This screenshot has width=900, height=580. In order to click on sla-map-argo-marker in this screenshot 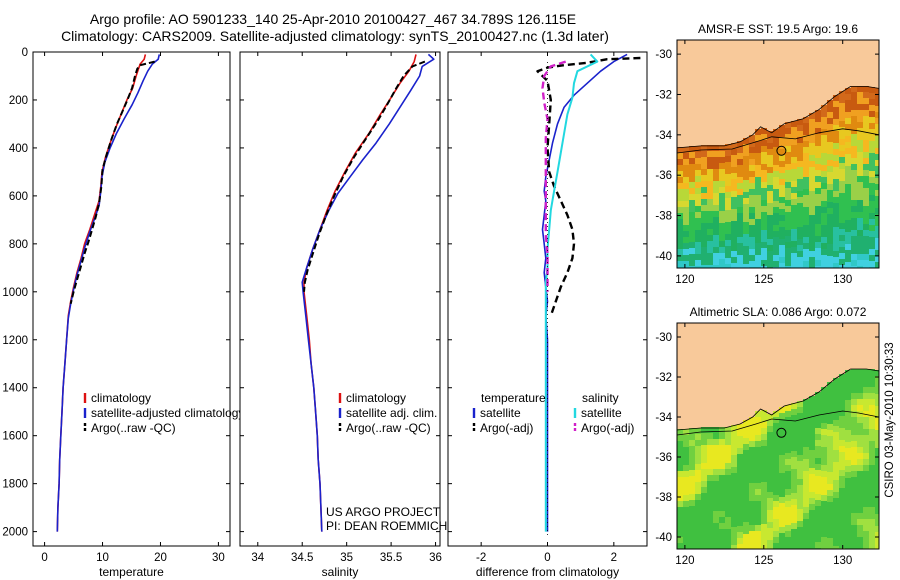, I will do `click(781, 432)`.